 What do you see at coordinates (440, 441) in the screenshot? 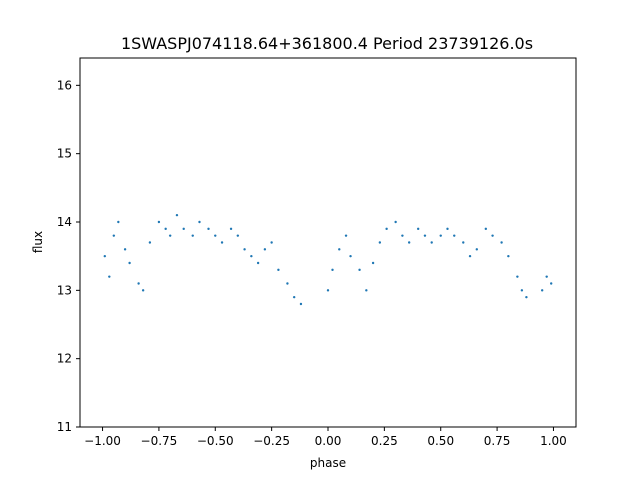
I see `x-tick-label: 0.50` at bounding box center [440, 441].